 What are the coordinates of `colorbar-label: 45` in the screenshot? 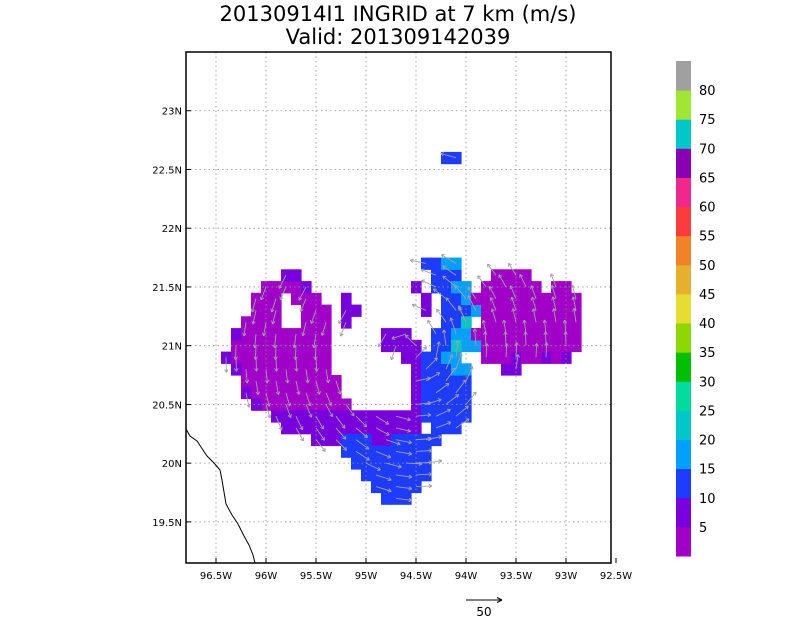 It's located at (707, 295).